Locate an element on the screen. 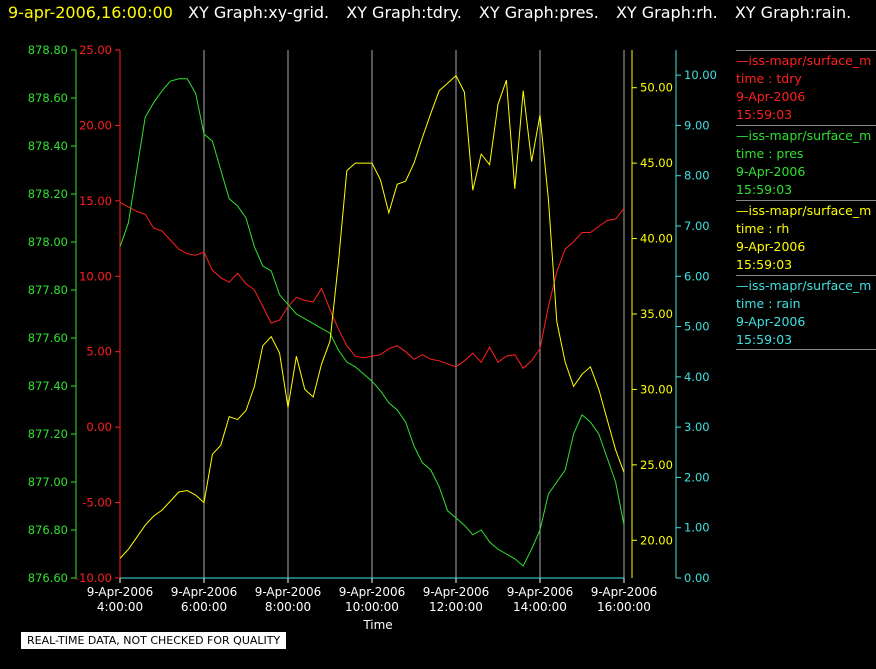 Image resolution: width=876 pixels, height=669 pixels. pres-tick-label: 876.80 is located at coordinates (48, 530).